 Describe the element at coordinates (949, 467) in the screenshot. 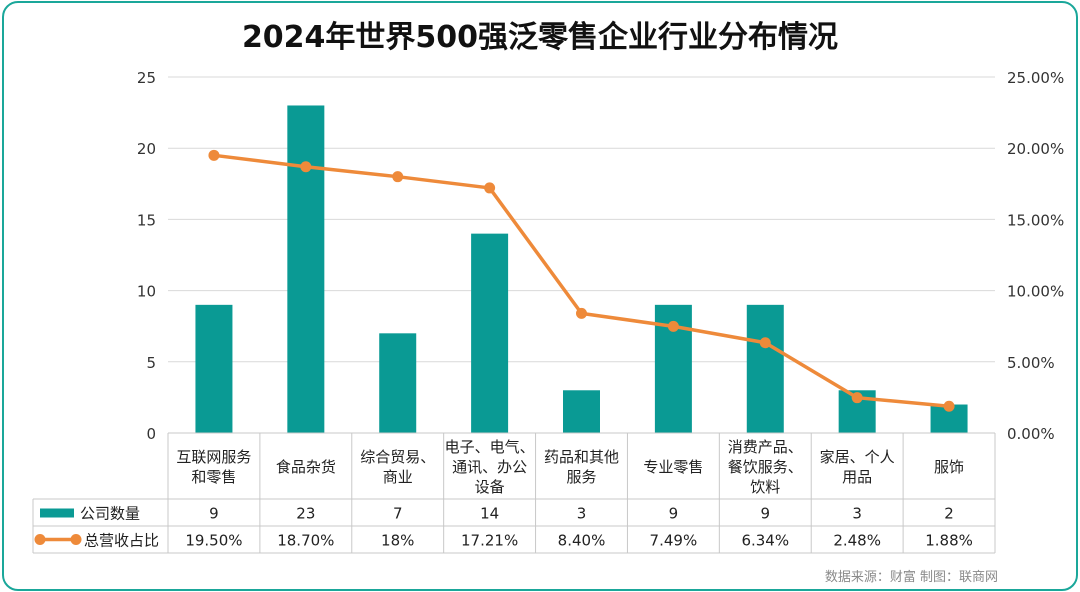

I see `category-label: 服饰` at that location.